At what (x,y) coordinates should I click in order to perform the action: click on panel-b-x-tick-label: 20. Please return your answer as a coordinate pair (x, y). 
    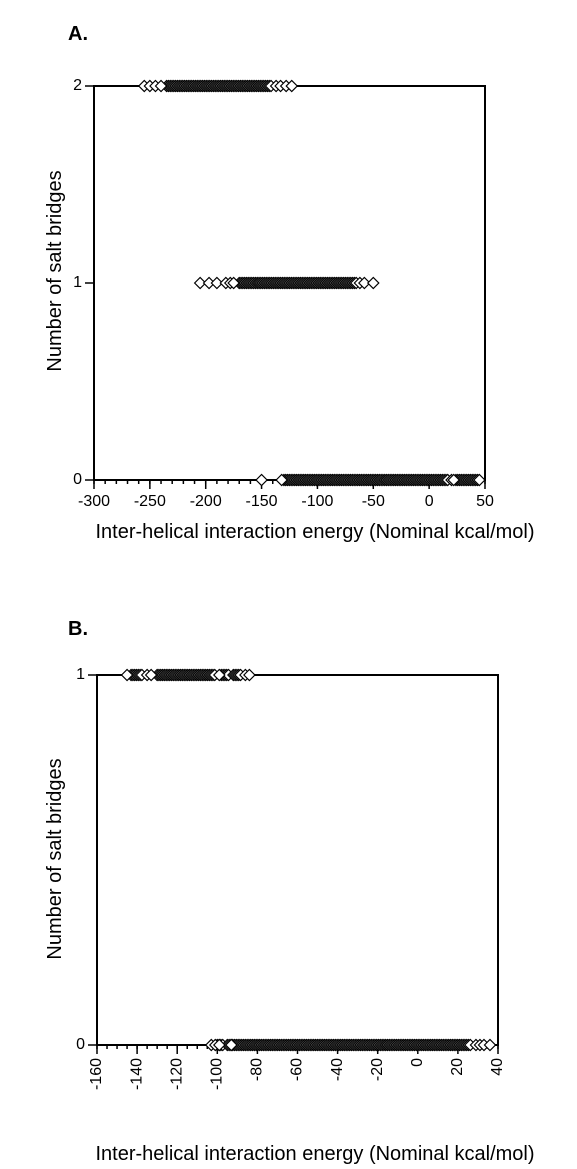
    Looking at the image, I should click on (457, 1067).